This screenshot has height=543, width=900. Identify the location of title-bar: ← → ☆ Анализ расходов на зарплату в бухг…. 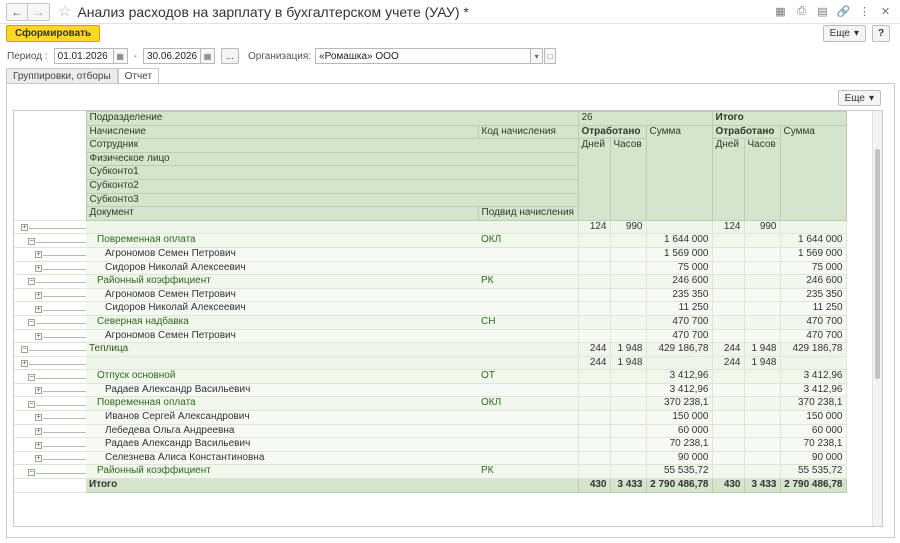
(450, 12).